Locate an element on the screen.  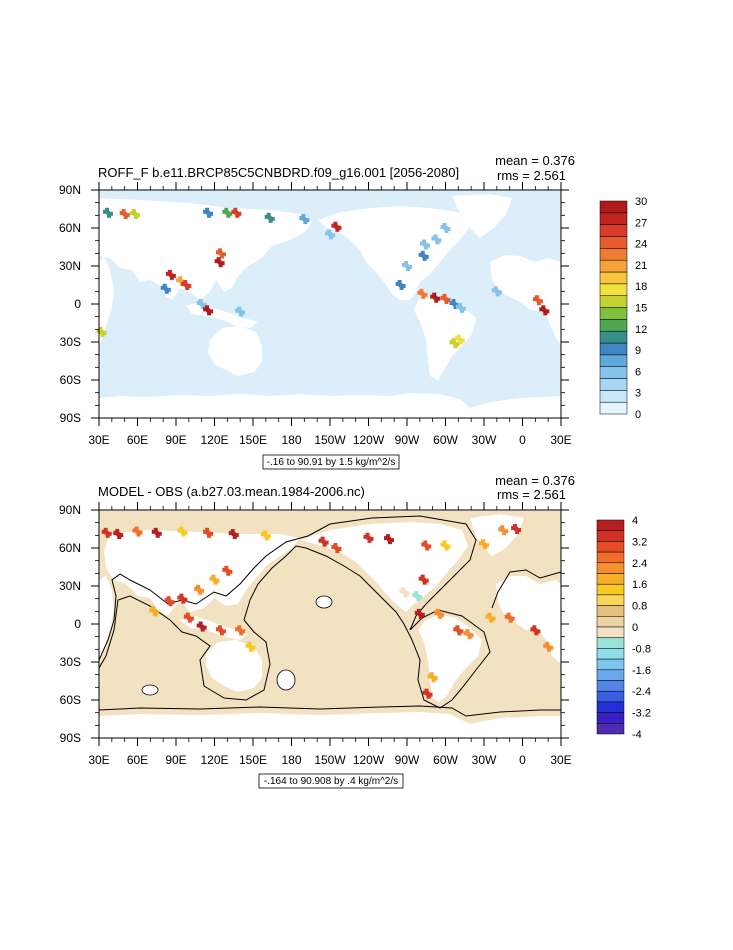
bottom-x-tick-label: 60W is located at coordinates (445, 760).